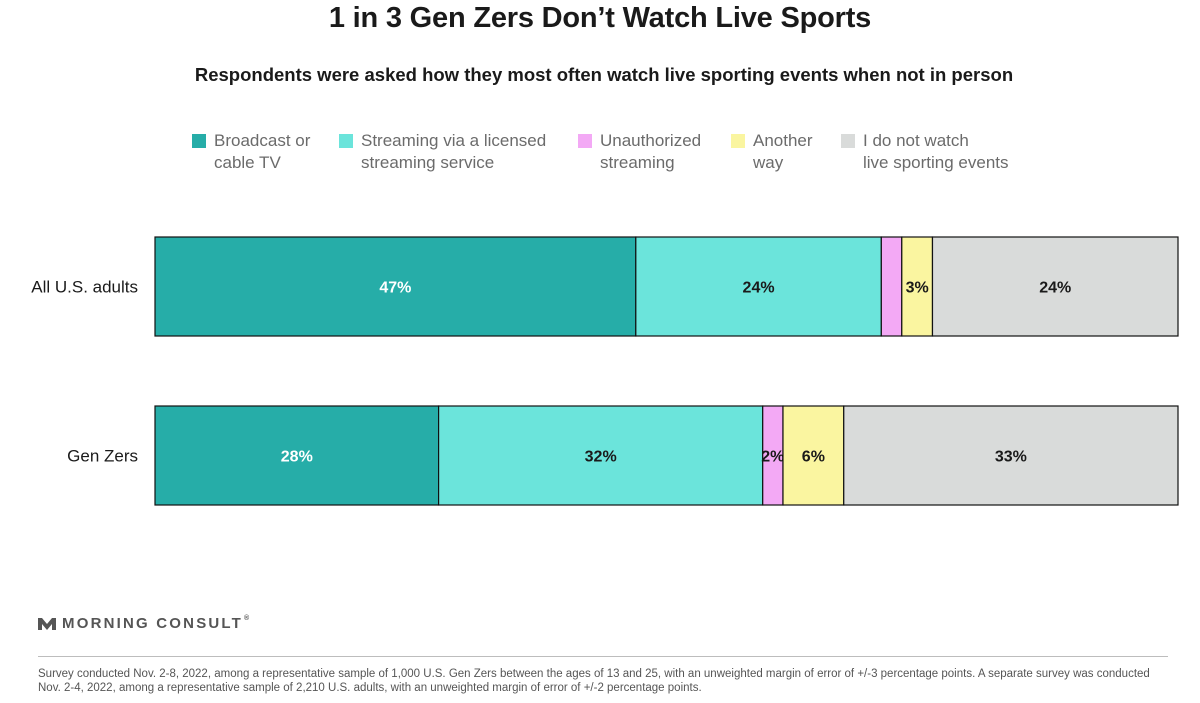 This screenshot has height=703, width=1200. I want to click on bar-1-none, so click(1011, 455).